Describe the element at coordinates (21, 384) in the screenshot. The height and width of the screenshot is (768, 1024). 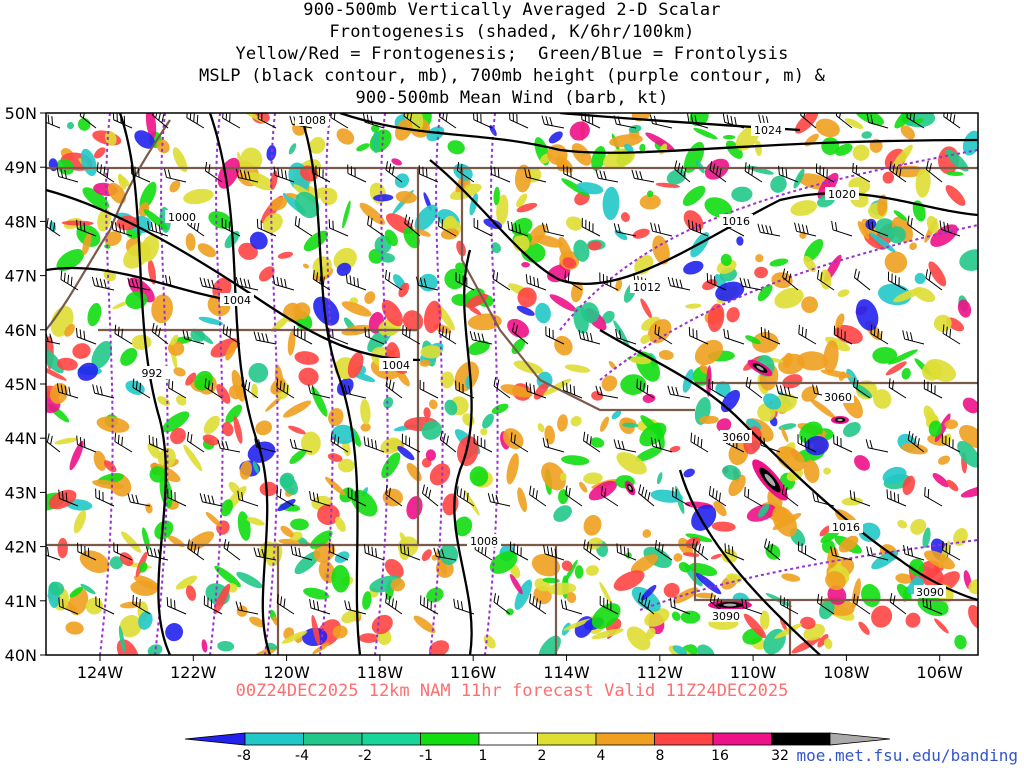
I see `latitude-label: 45N` at that location.